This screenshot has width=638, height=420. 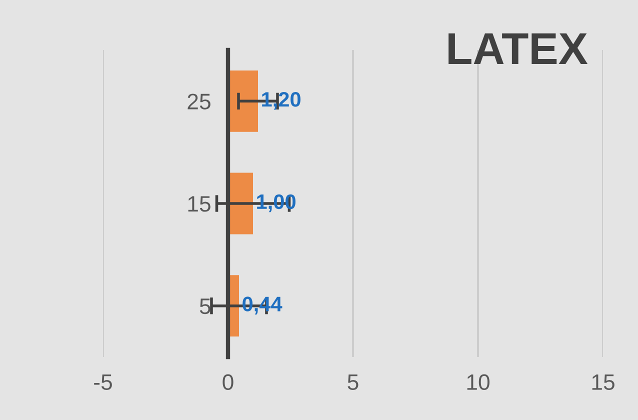 I want to click on x-tick-label: -5, so click(x=103, y=382).